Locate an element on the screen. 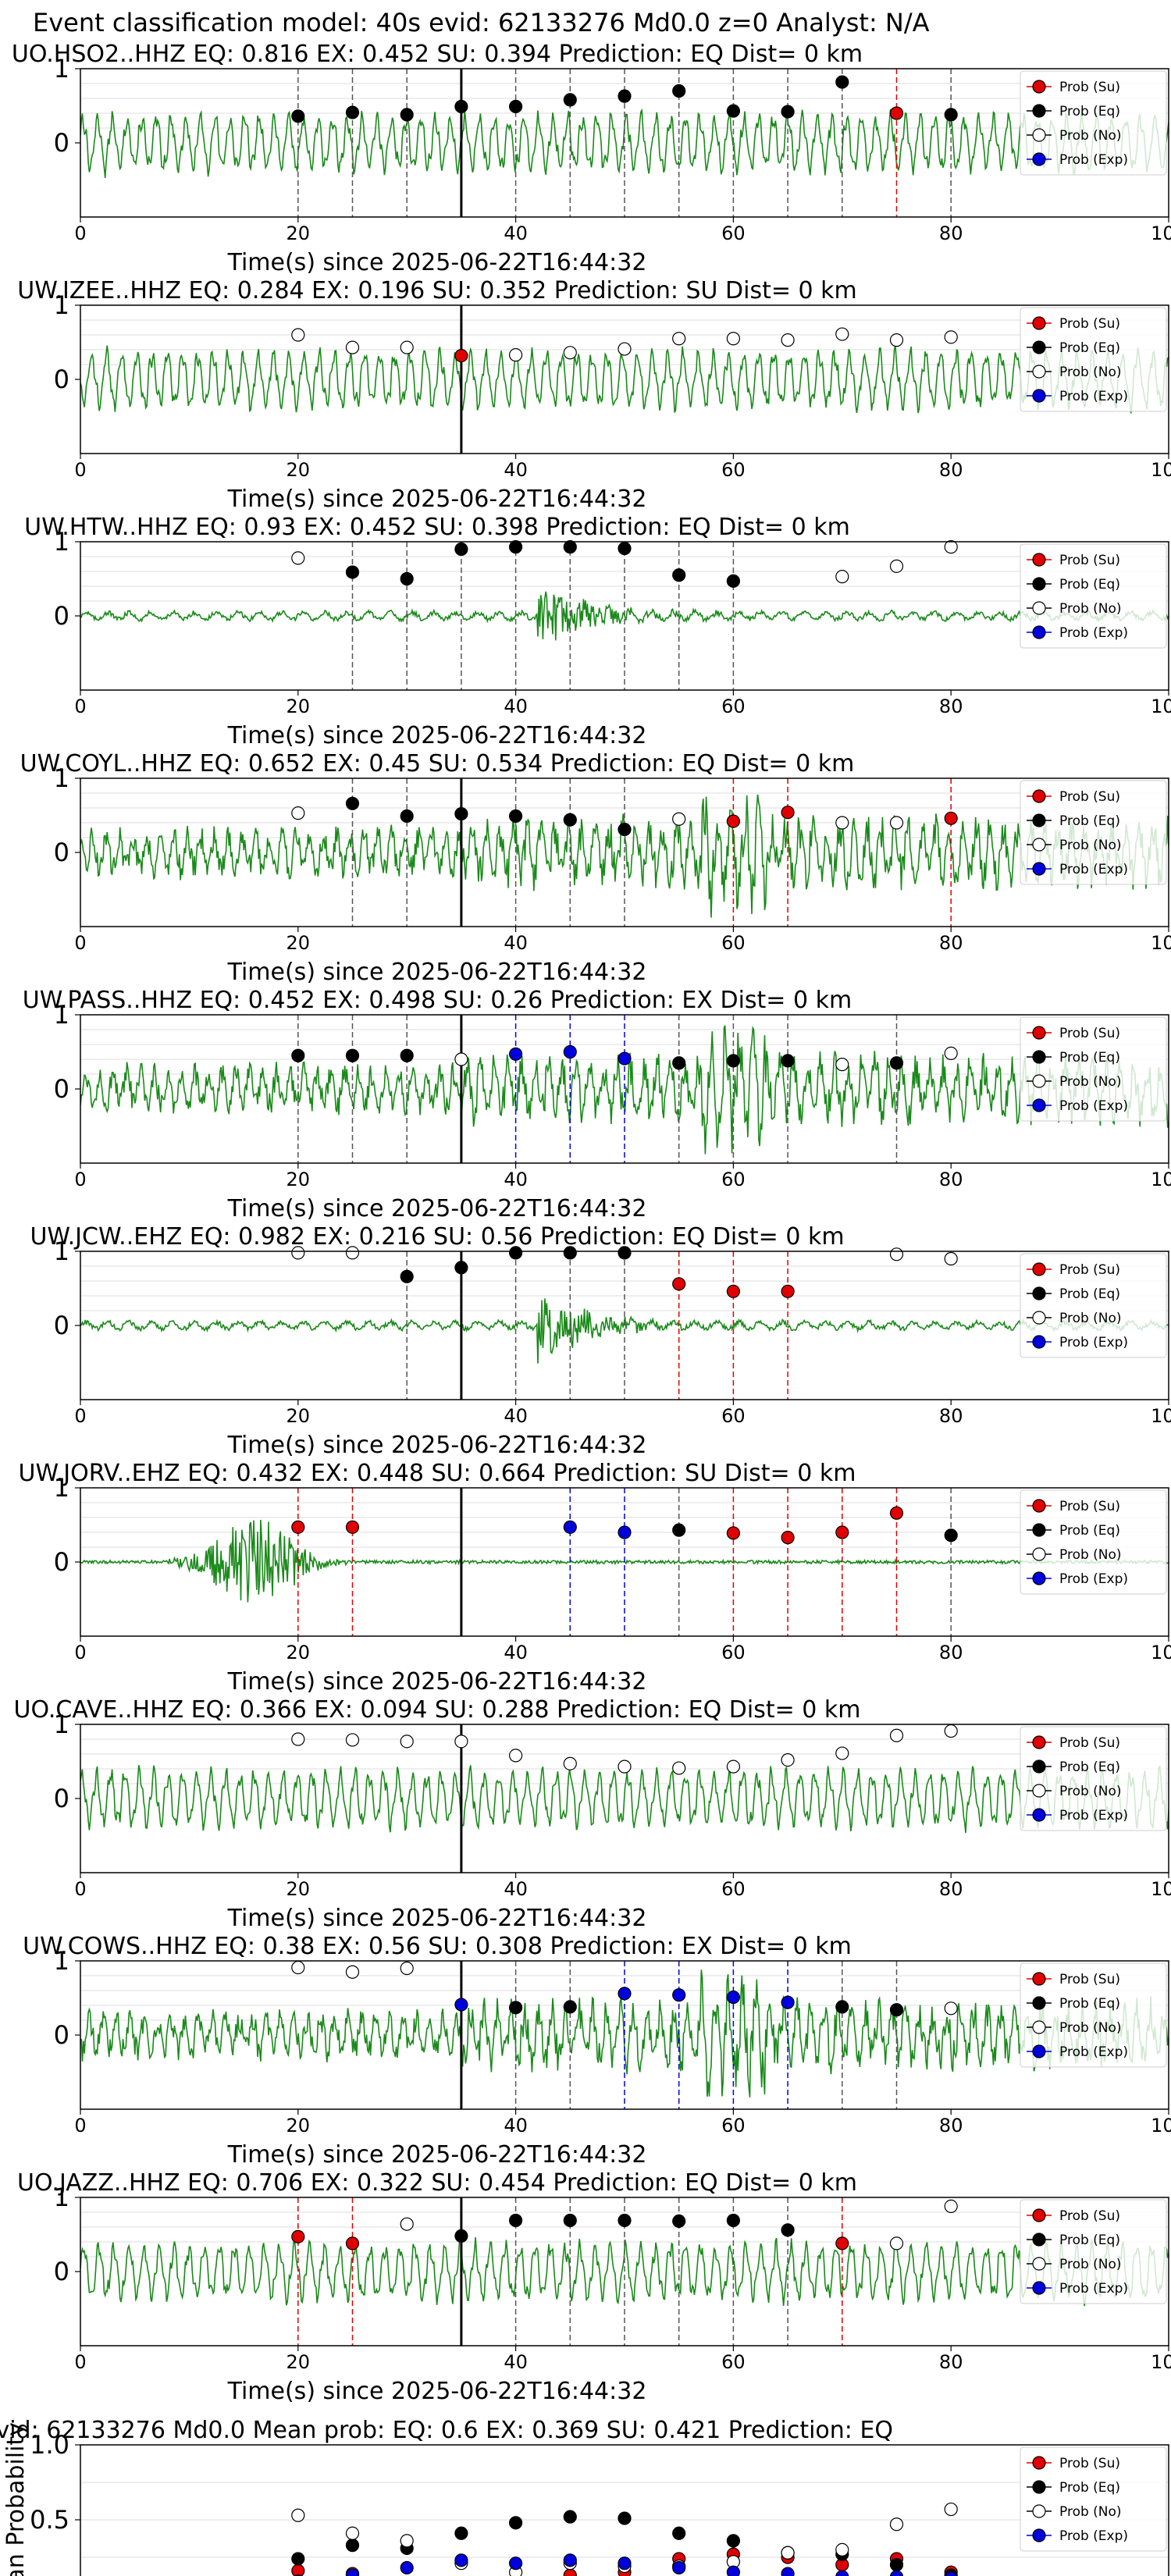 This screenshot has width=1171, height=2576. x-tick-label: 80 is located at coordinates (951, 1416).